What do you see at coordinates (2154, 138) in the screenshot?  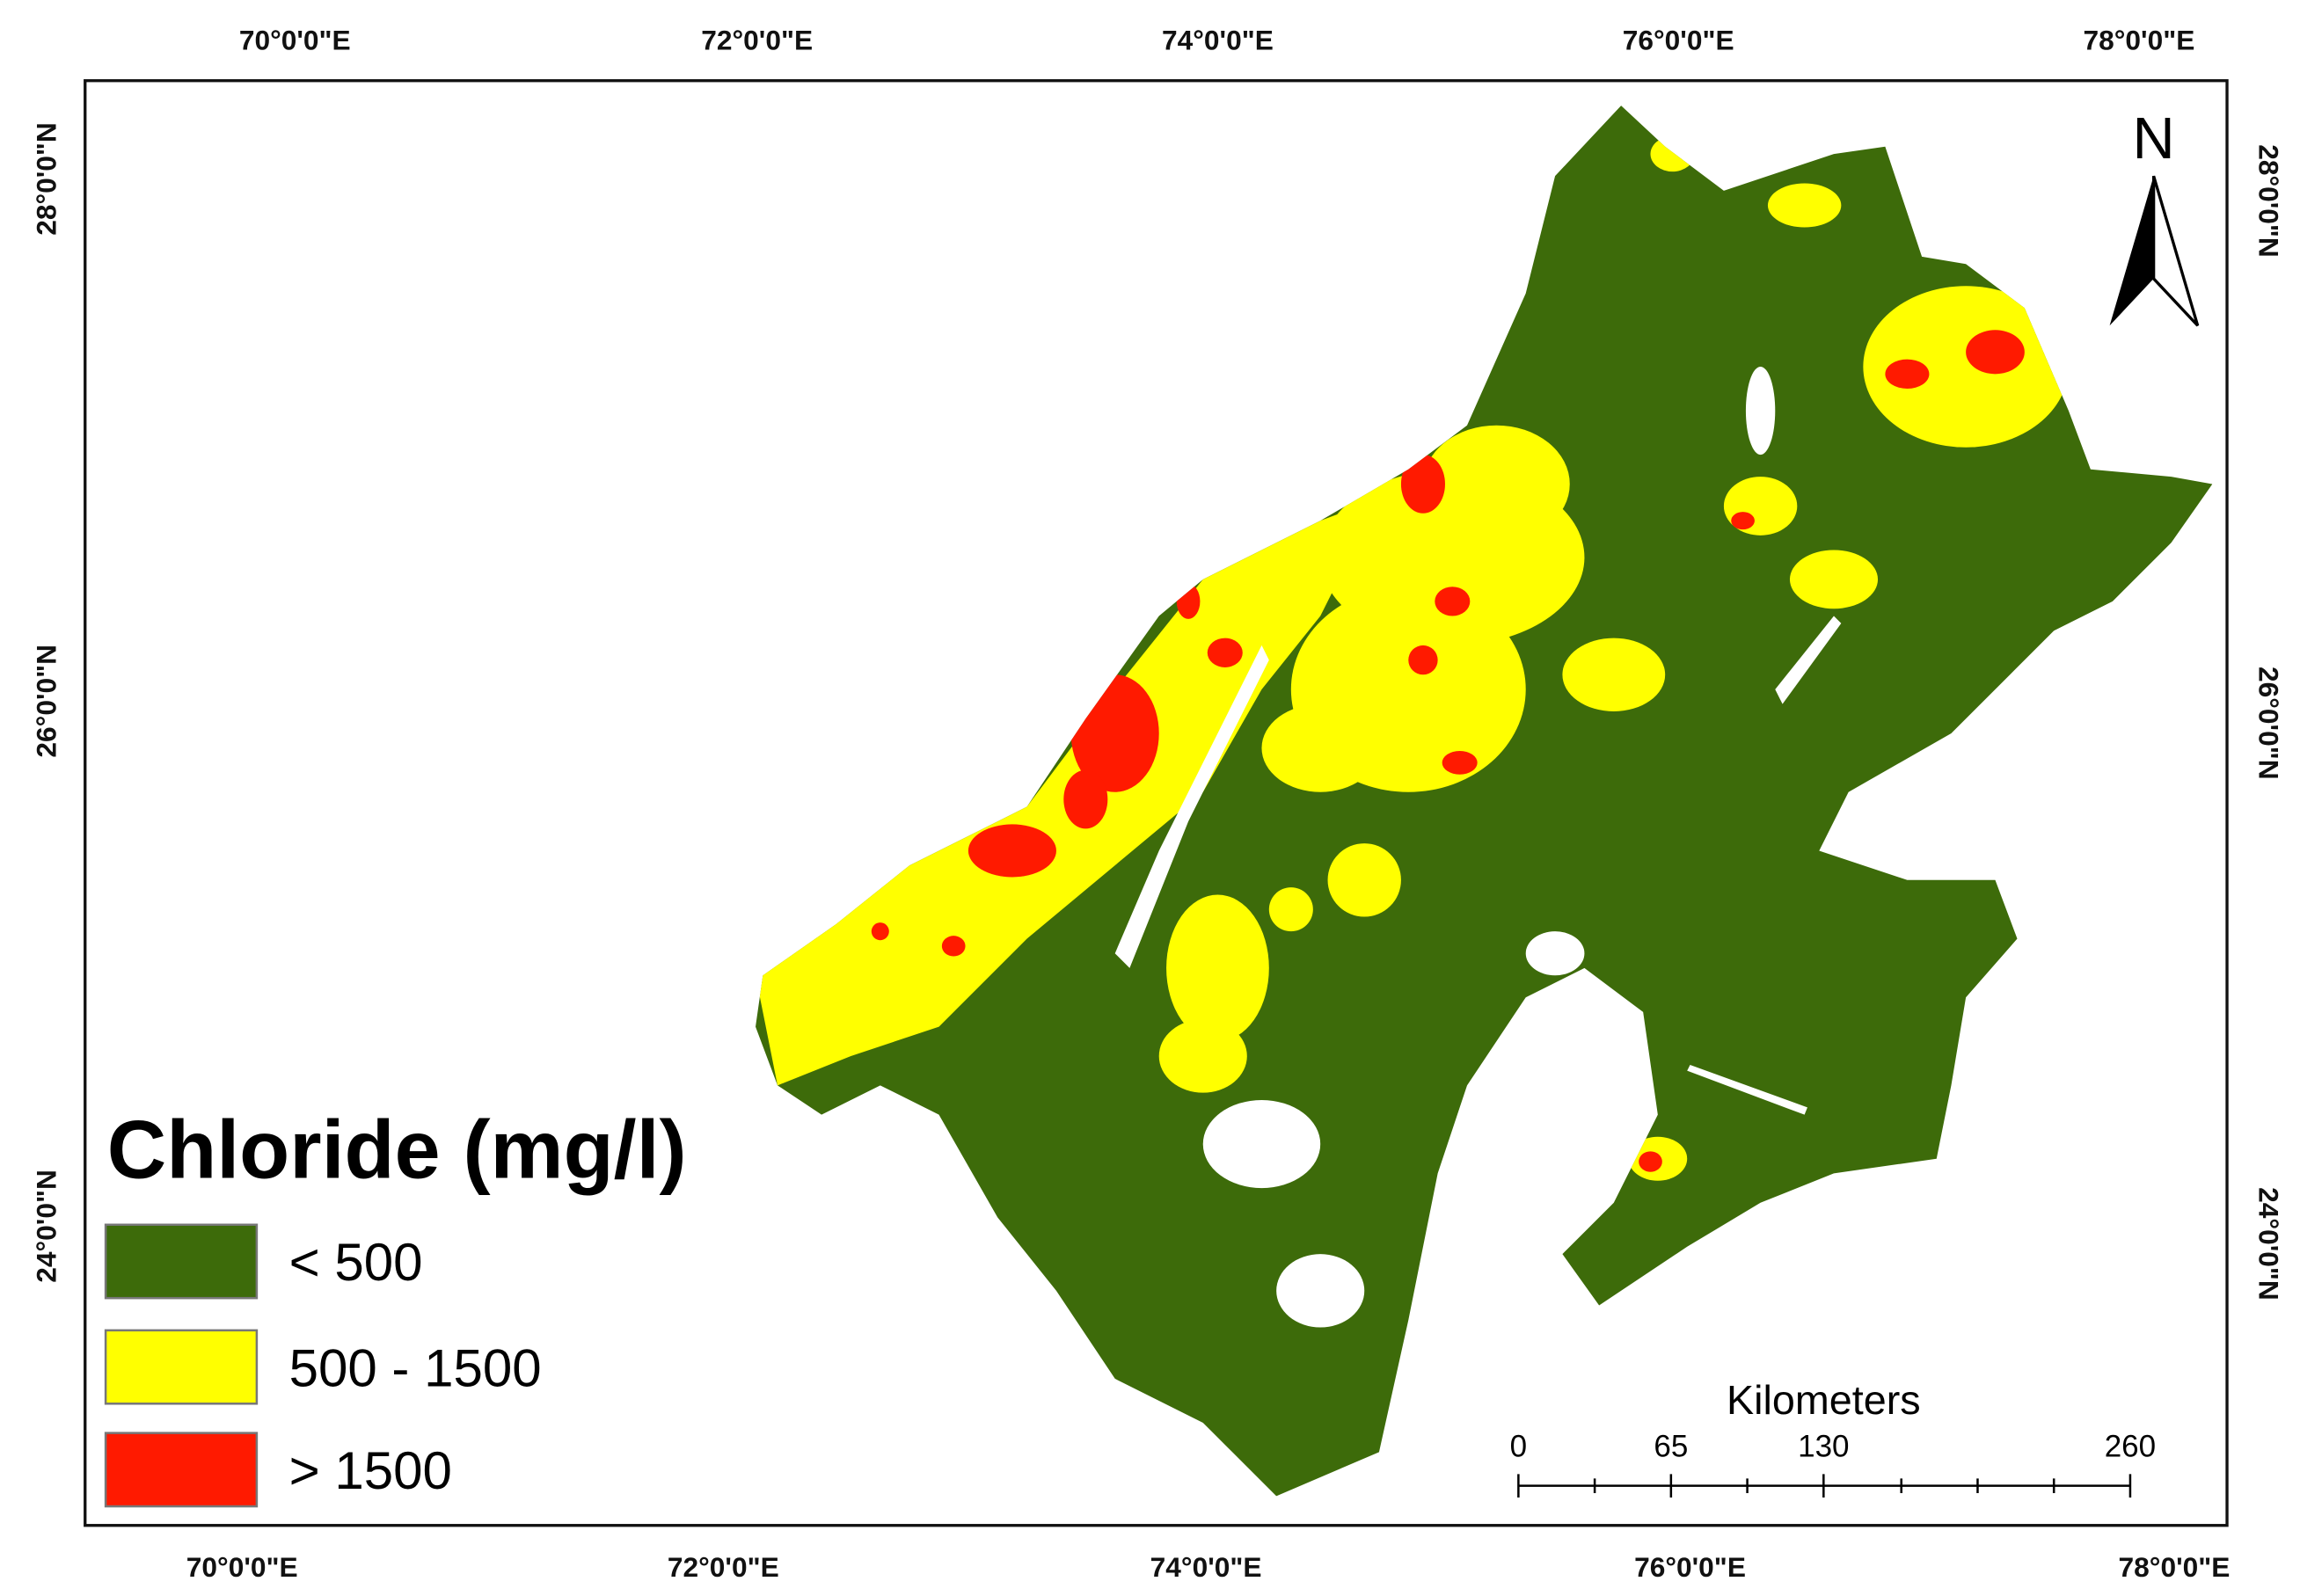 I see `north-label: N` at bounding box center [2154, 138].